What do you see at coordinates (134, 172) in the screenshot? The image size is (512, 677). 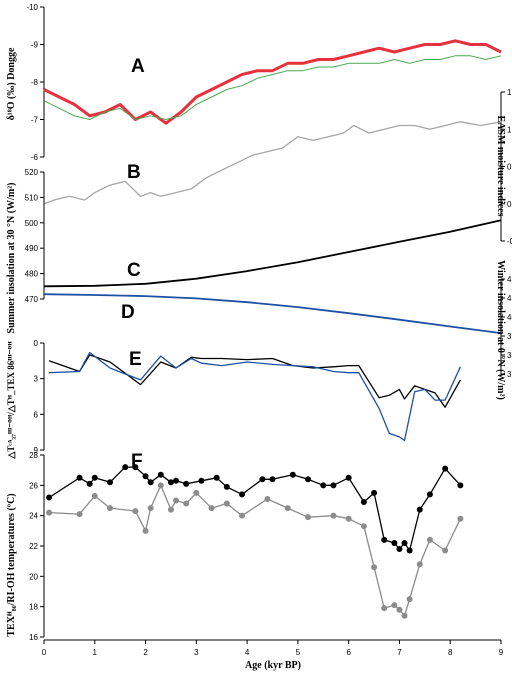 I see `panel-label-b: B` at bounding box center [134, 172].